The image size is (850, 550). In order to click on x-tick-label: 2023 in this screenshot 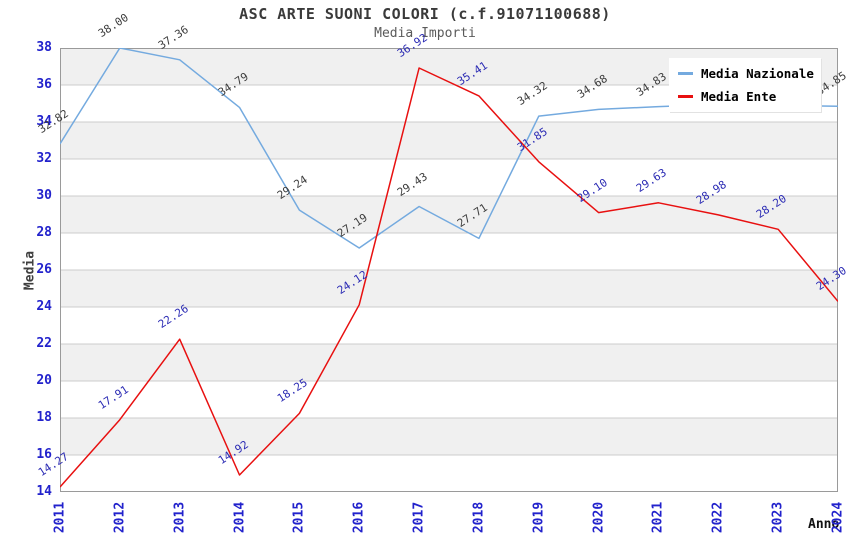, I will do `click(778, 517)`.